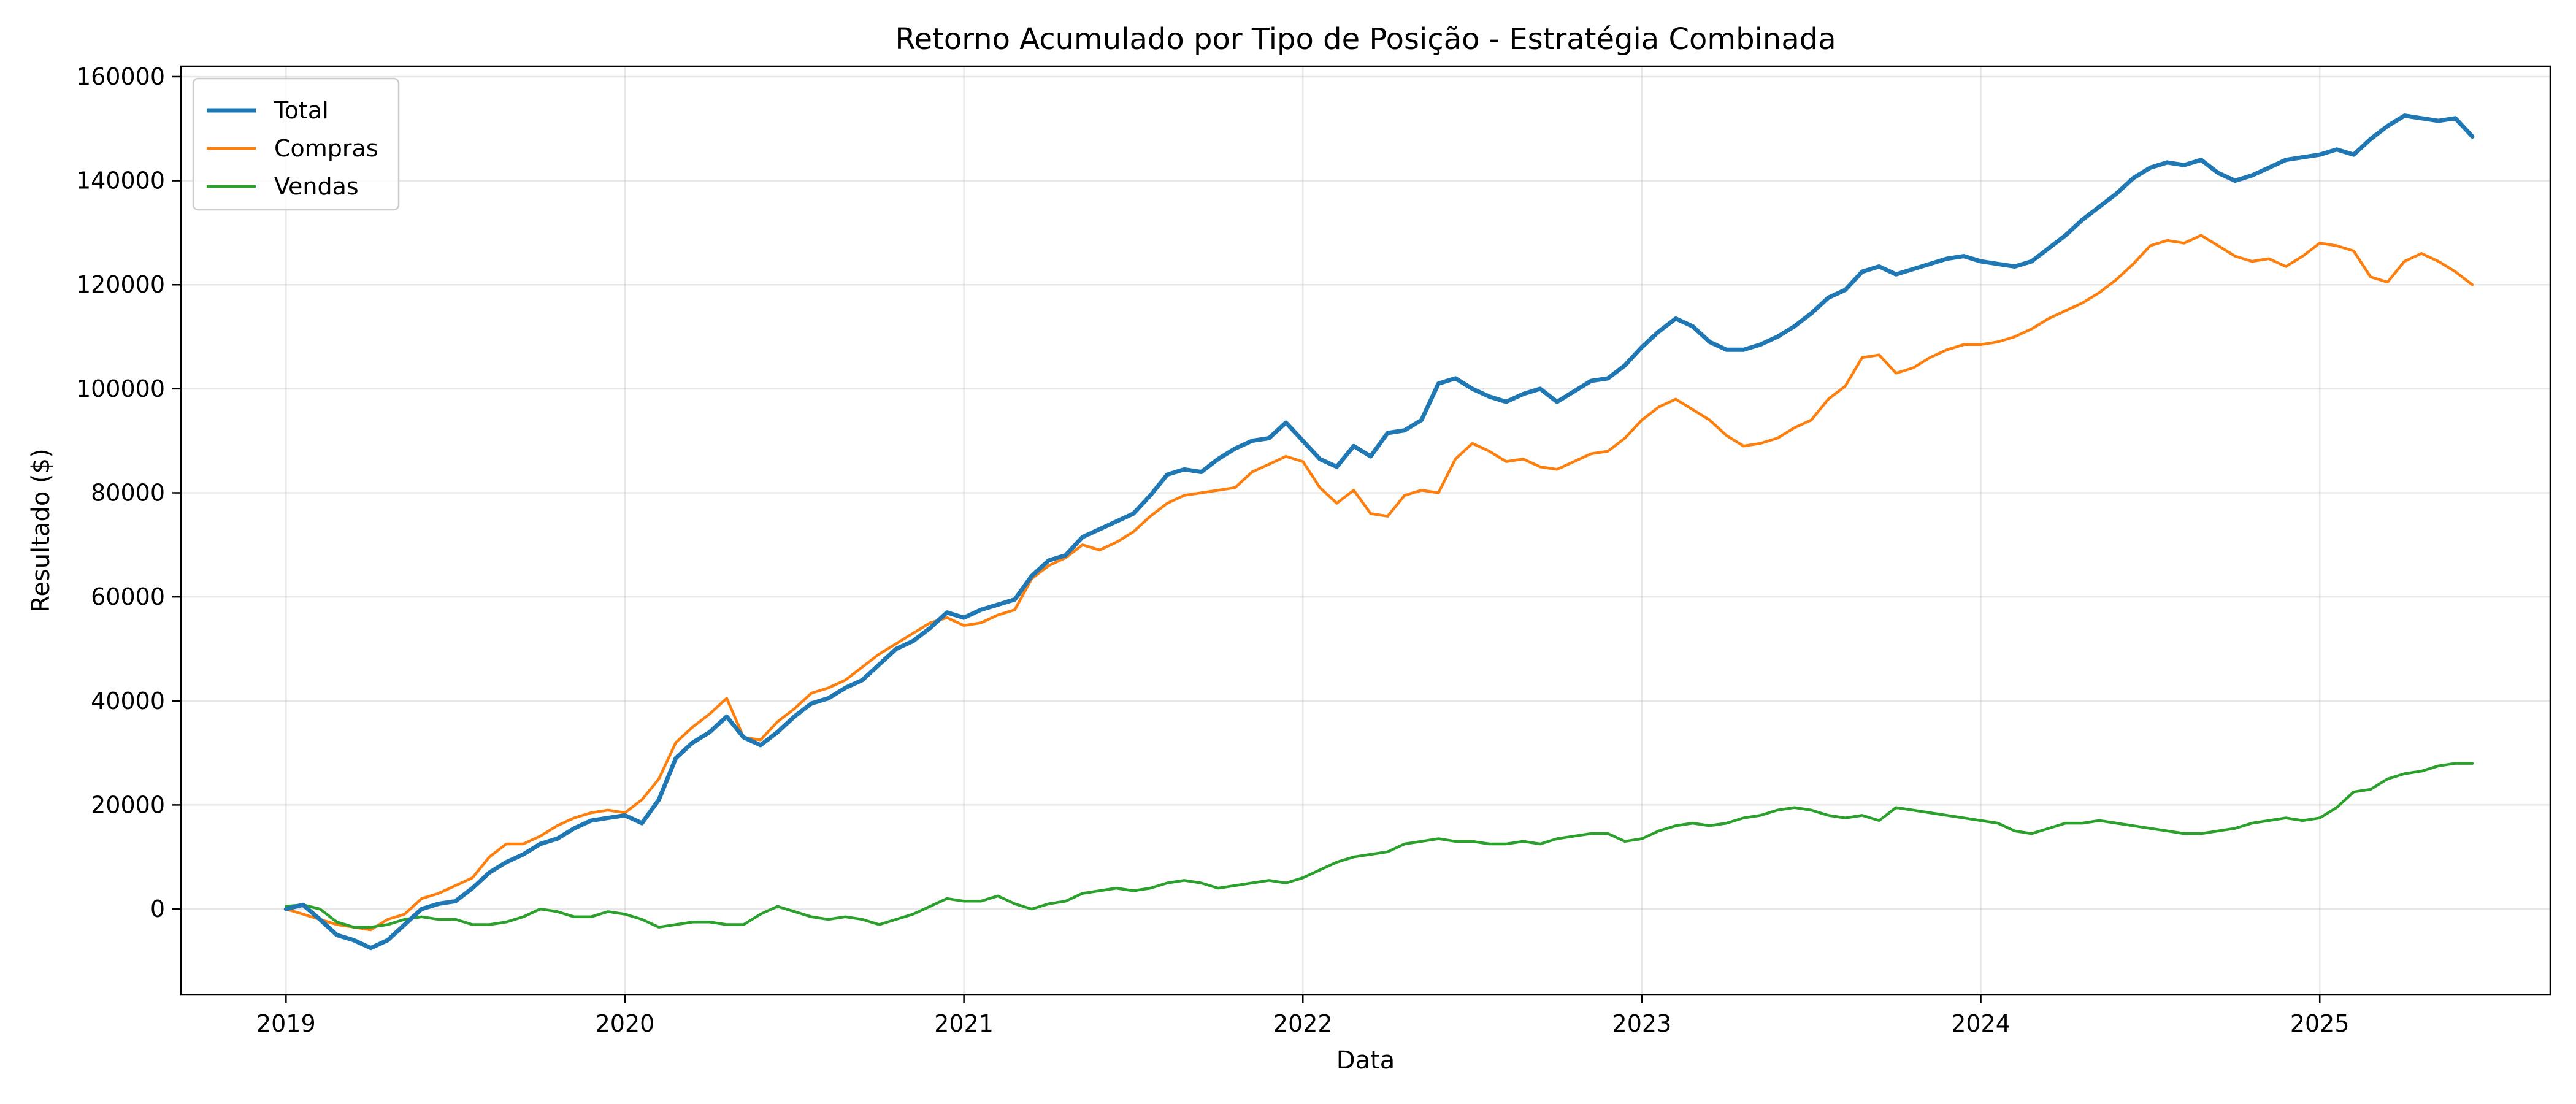 The image size is (2576, 1104). What do you see at coordinates (1365, 1060) in the screenshot?
I see `x-axis-label: Data` at bounding box center [1365, 1060].